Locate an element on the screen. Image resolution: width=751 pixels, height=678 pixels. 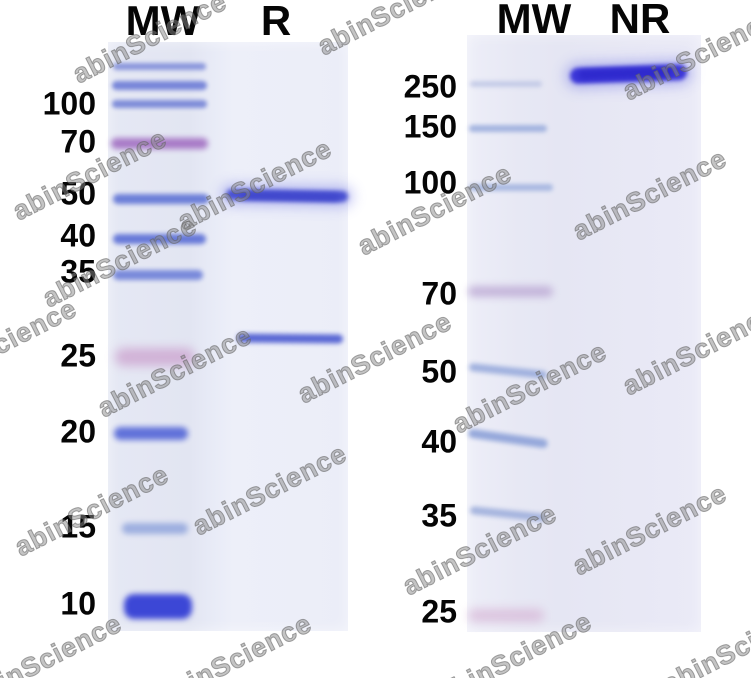
mw-label-15: 15 is located at coordinates (78, 526).